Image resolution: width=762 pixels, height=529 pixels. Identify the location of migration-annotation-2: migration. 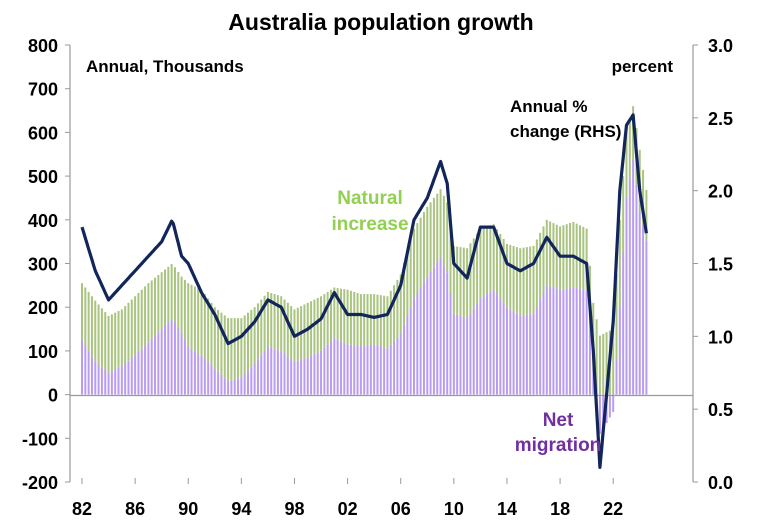
(558, 445).